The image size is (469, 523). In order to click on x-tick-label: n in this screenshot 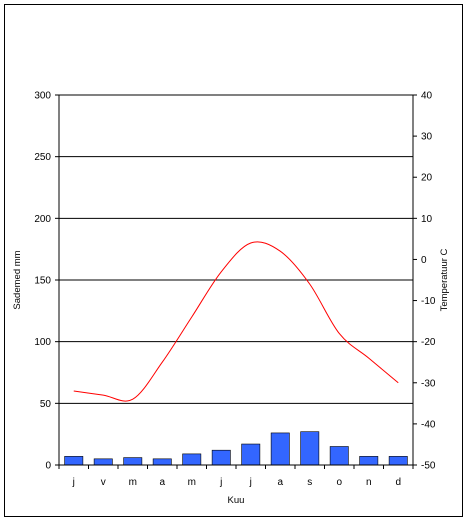, I will do `click(369, 482)`.